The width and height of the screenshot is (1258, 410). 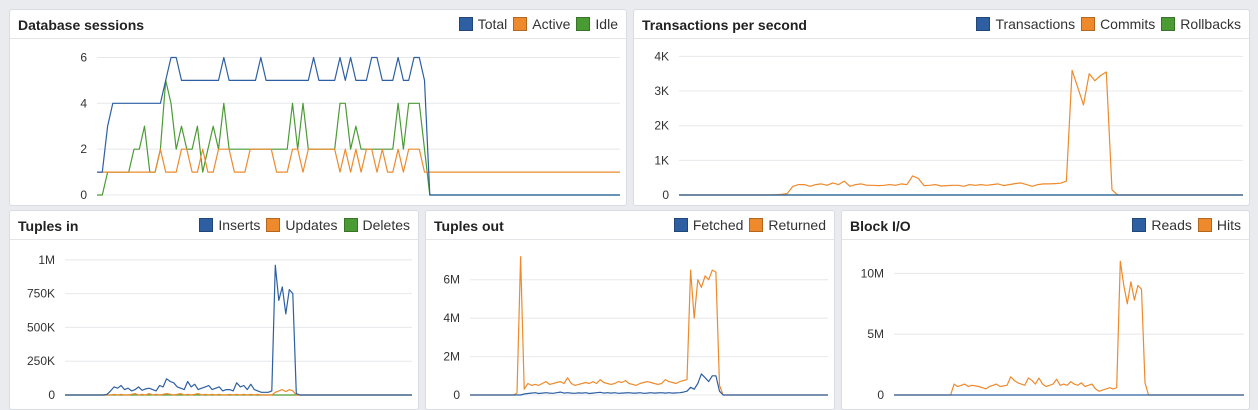 What do you see at coordinates (606, 24) in the screenshot?
I see `legend-label: Idle` at bounding box center [606, 24].